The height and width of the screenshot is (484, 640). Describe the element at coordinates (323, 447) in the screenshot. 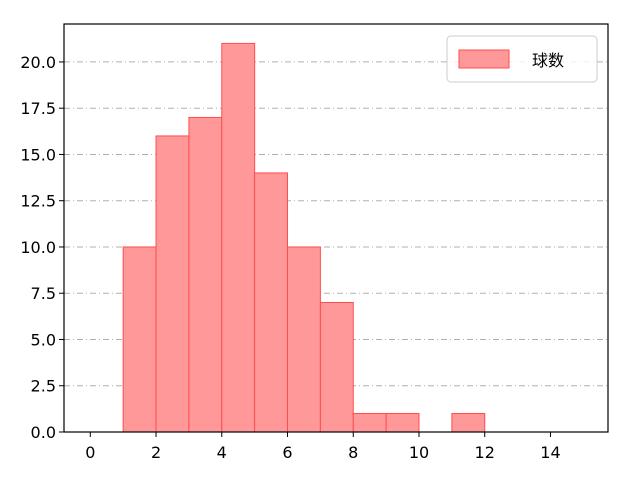

I see `x-axis: 0 2 4 6 8 10 12 14` at that location.